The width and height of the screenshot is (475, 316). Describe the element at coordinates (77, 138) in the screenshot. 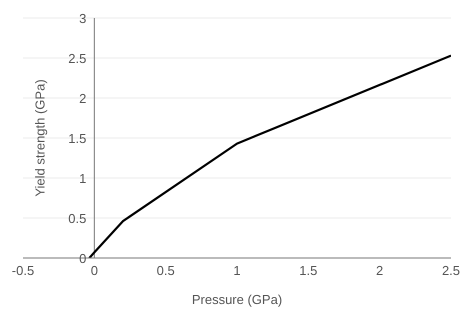

I see `y-tick-label: 1.5` at that location.